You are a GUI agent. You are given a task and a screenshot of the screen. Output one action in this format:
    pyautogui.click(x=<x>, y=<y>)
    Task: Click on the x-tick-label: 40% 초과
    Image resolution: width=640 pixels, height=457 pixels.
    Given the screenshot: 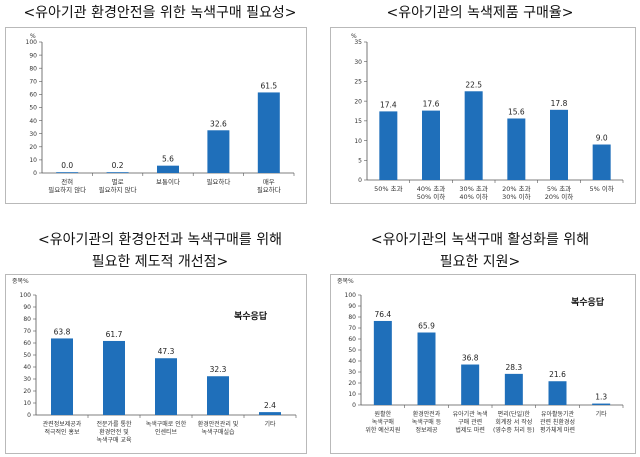 What is the action you would take?
    pyautogui.click(x=431, y=188)
    